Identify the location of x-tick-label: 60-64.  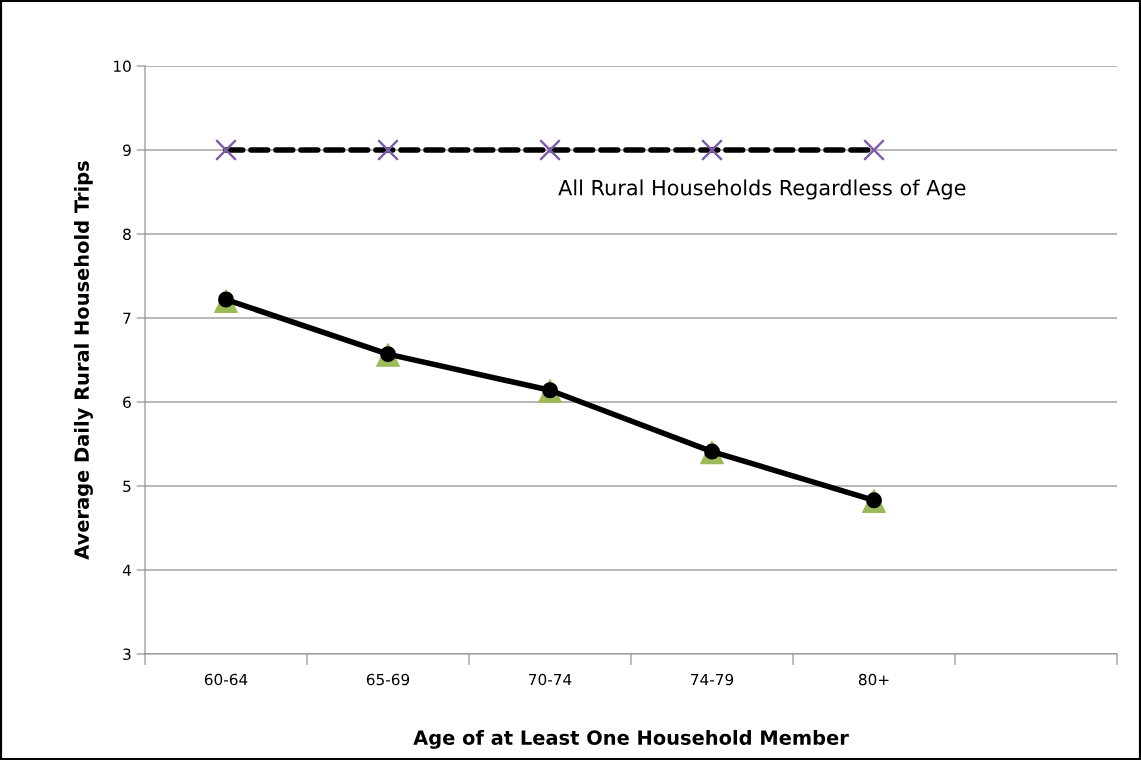
(226, 679).